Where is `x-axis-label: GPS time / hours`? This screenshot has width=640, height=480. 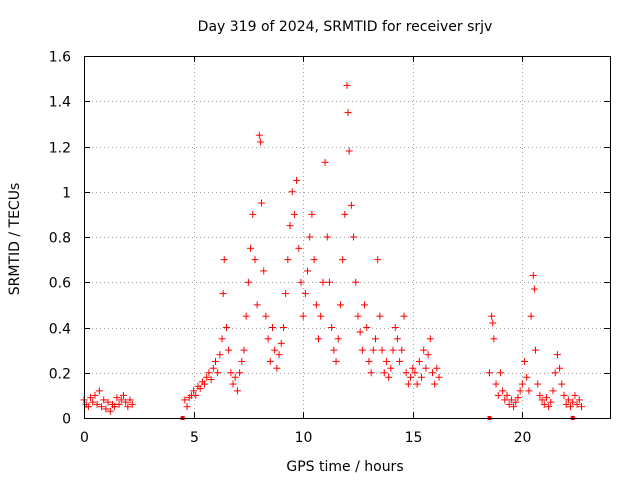 x-axis-label: GPS time / hours is located at coordinates (344, 467).